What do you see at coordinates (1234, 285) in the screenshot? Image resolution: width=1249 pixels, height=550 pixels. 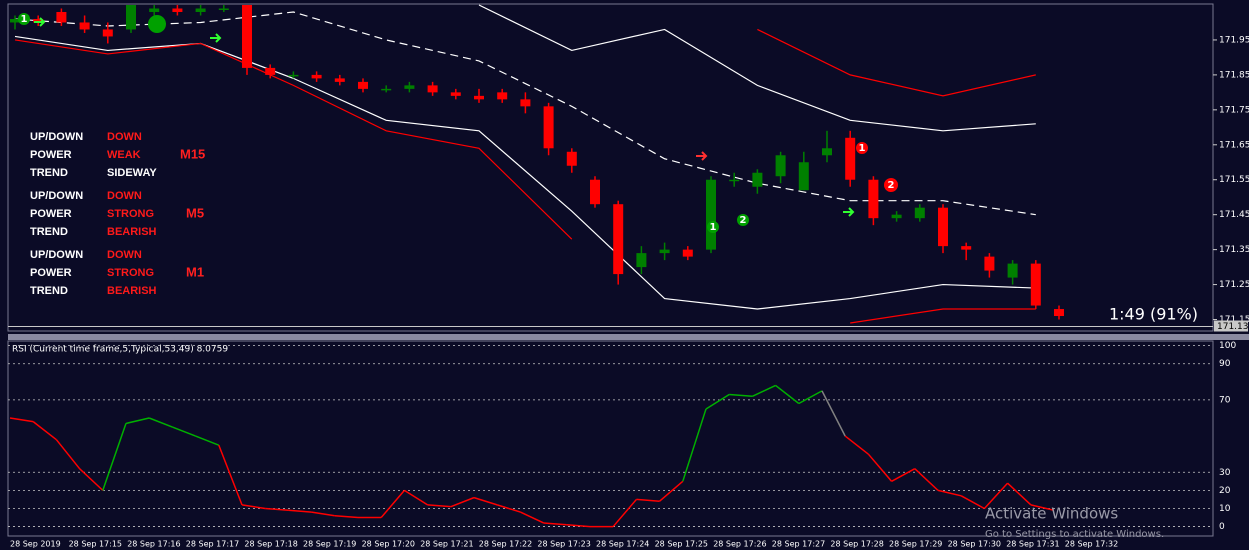 I see `y-tick-label: 171.25` at bounding box center [1234, 285].